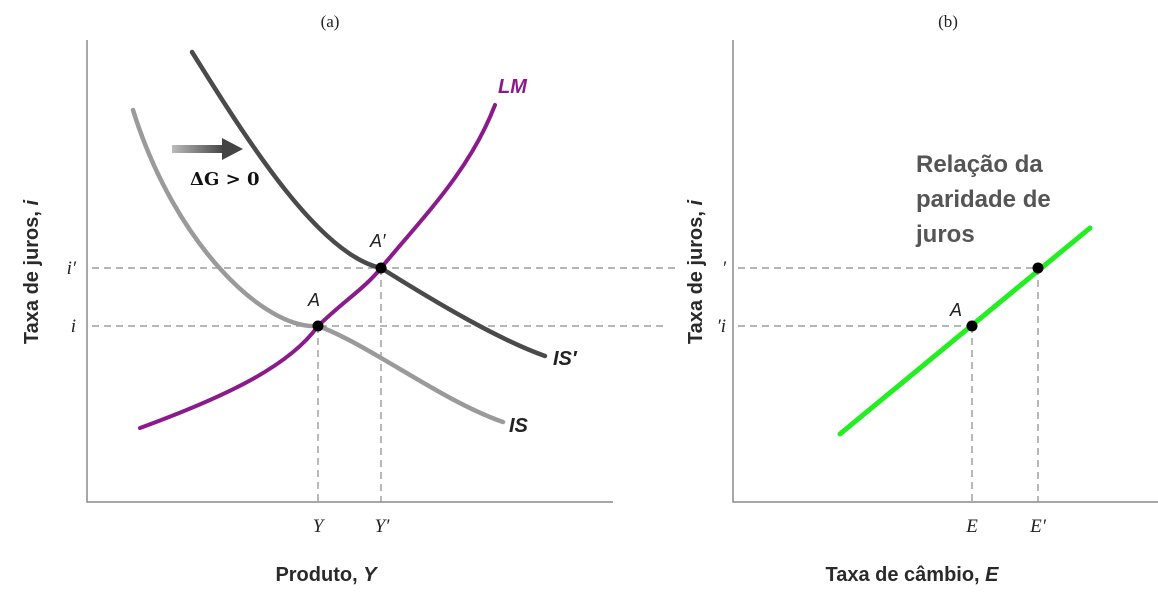 This screenshot has width=1158, height=592. I want to click on shift-label: ΔG > 0, so click(224, 179).